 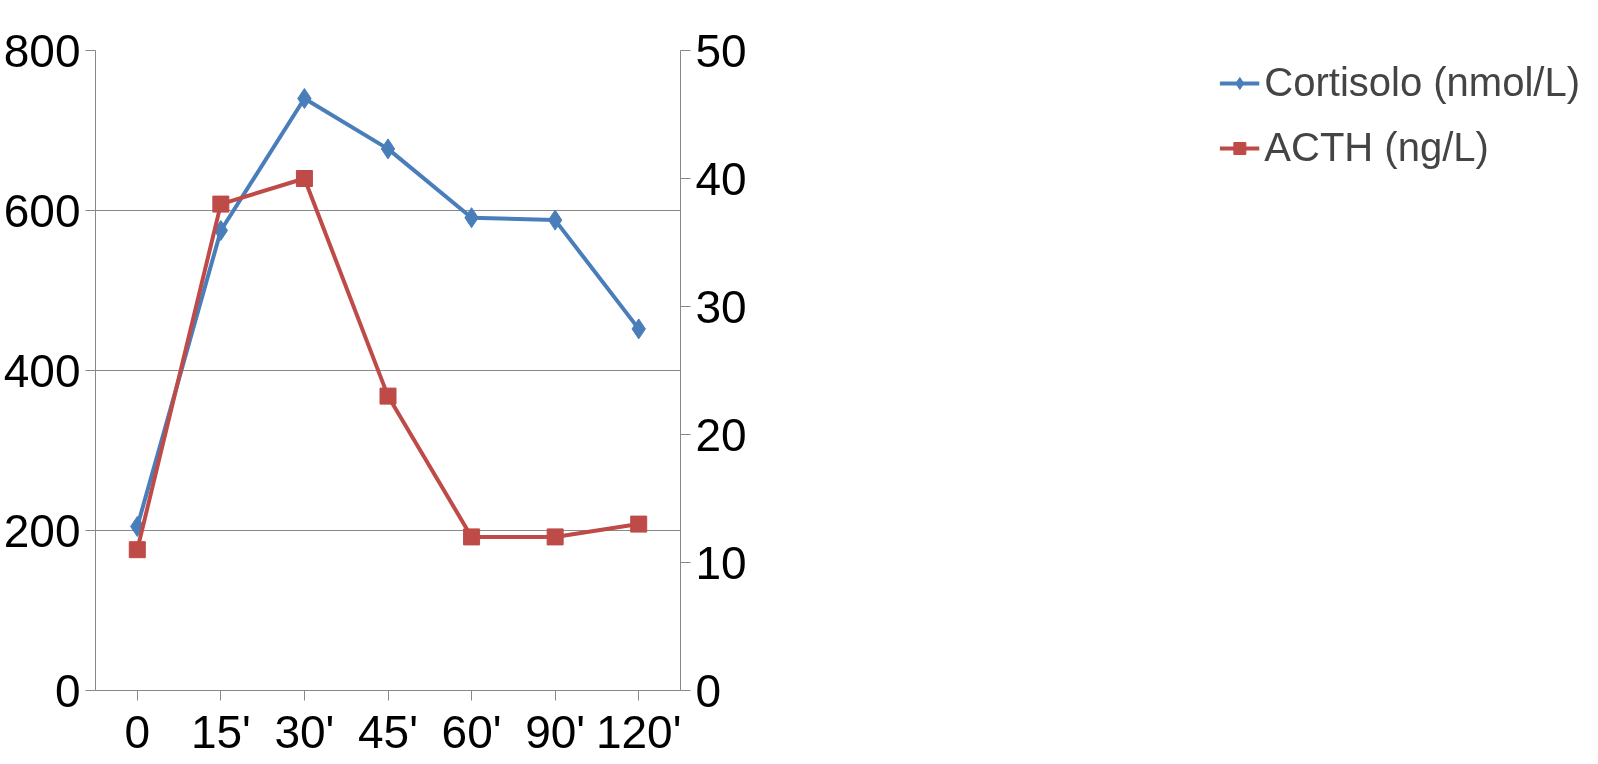 I want to click on y-tick-label: 400, so click(x=42, y=370).